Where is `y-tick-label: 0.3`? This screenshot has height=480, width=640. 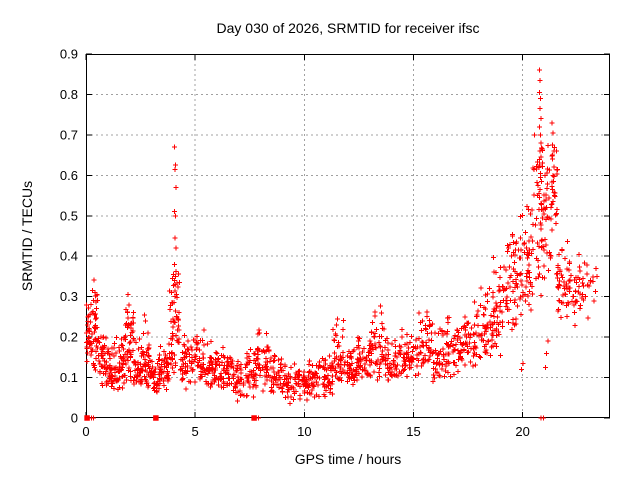
y-tick-label: 0.3 is located at coordinates (69, 296).